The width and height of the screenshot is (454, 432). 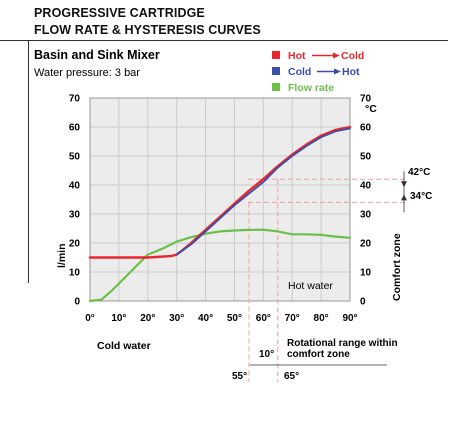 What do you see at coordinates (342, 343) in the screenshot?
I see `annotation-rotational-range-1: Rotational range within` at bounding box center [342, 343].